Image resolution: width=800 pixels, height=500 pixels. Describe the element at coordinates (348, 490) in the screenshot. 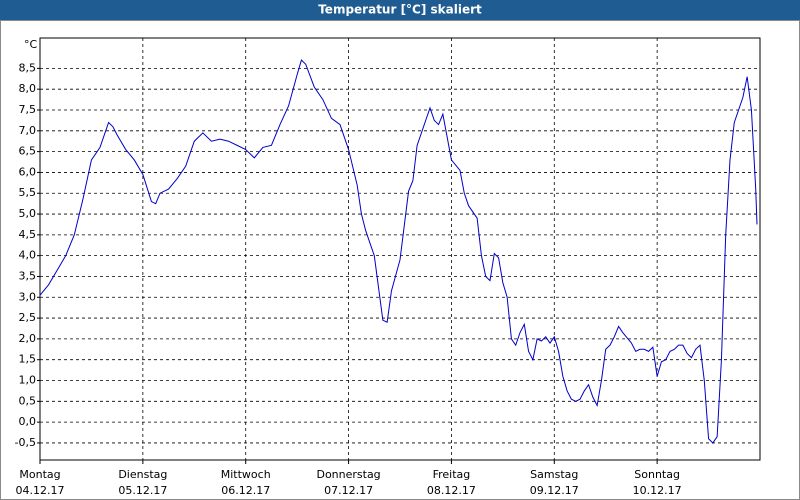

I see `x-tick-date: 07.12.17` at that location.